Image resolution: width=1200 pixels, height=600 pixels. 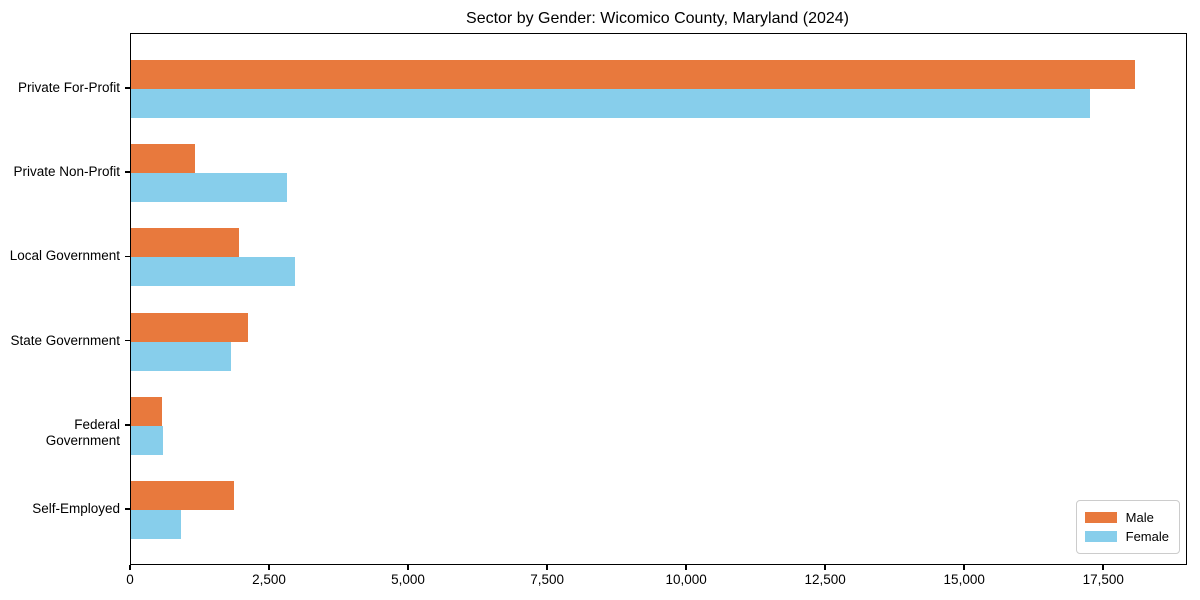 I want to click on y-tick-label-private-non-profit: Private Non-Profit, so click(x=66, y=172).